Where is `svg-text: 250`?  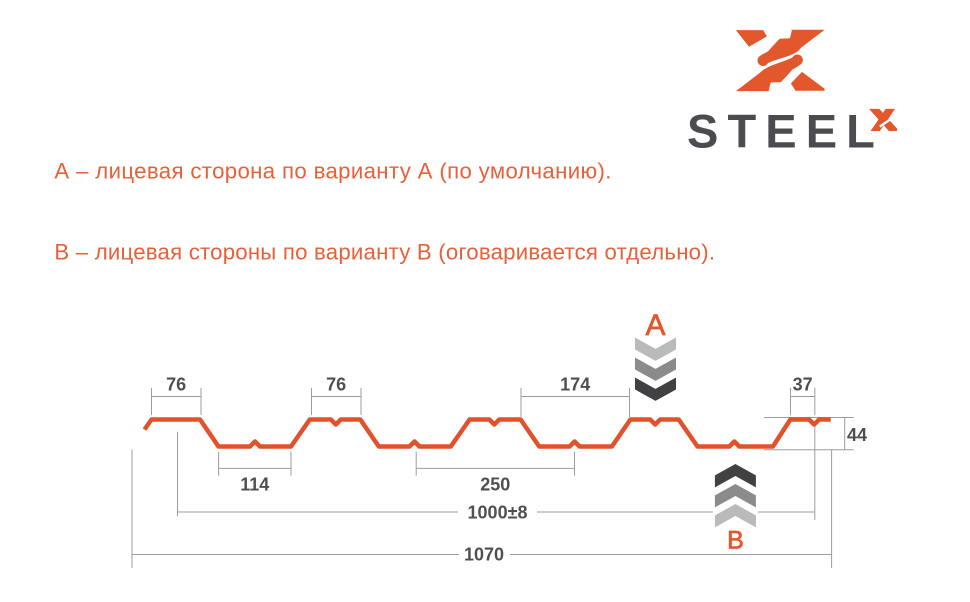
svg-text: 250 is located at coordinates (495, 485).